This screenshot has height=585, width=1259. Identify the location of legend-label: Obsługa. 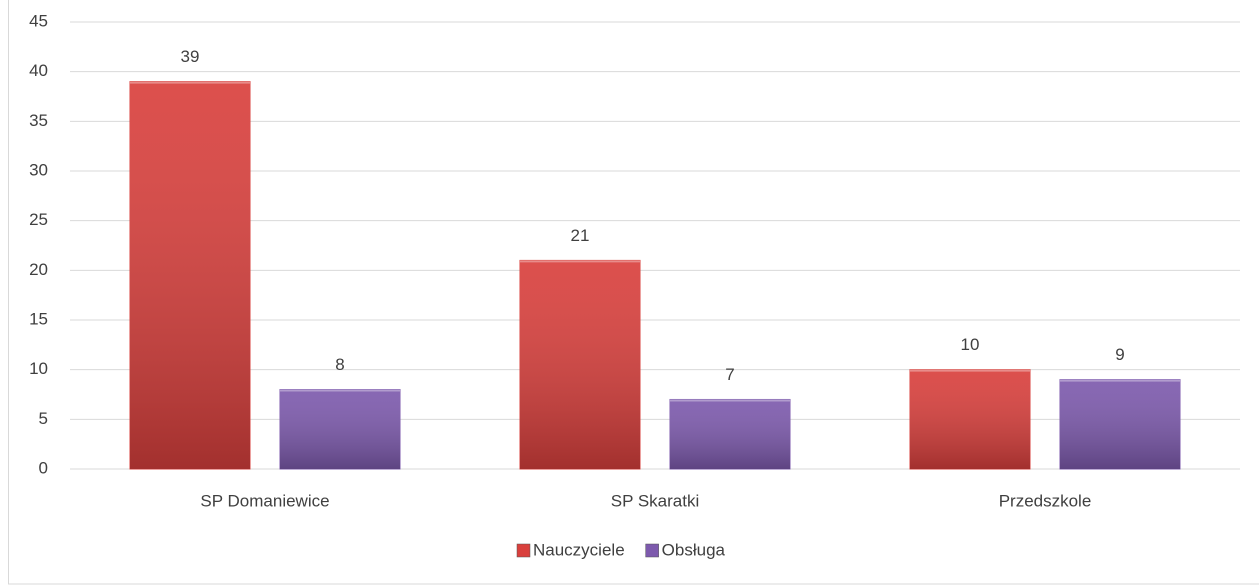
(694, 549).